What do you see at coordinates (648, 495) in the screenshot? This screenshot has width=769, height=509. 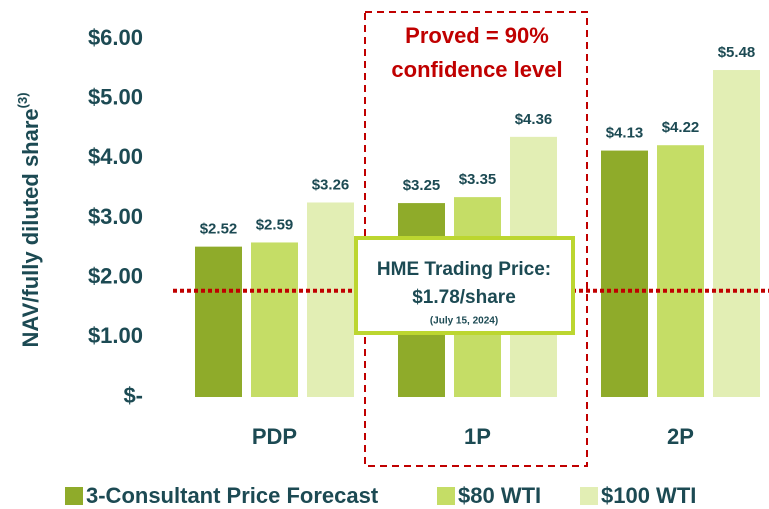 I see `legend-label: $100 WTI` at bounding box center [648, 495].